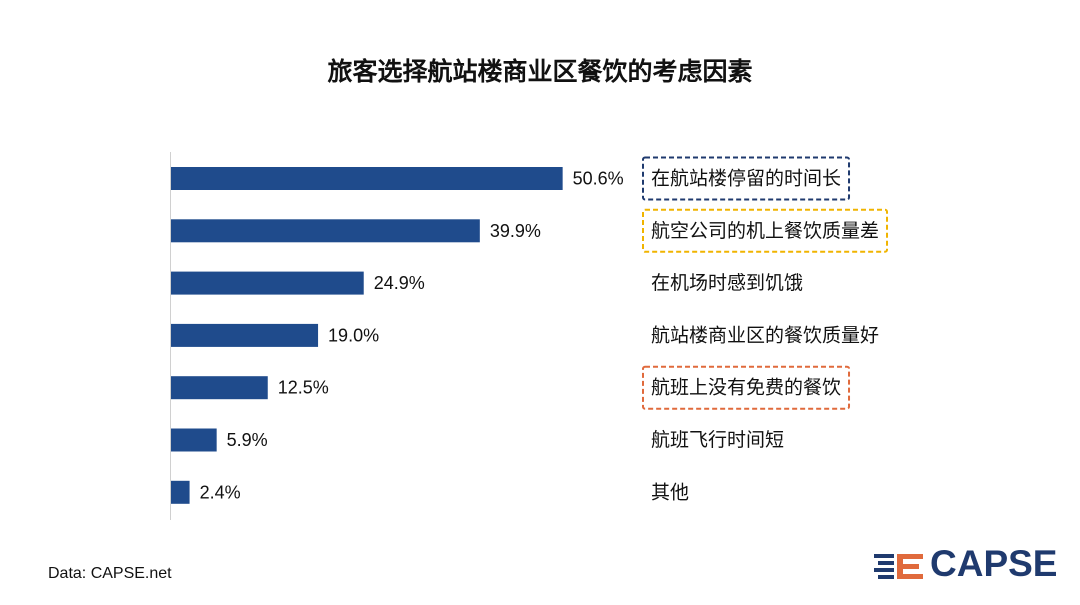  I want to click on category-label-1: 航空公司的机上餐饮质量差, so click(765, 231).